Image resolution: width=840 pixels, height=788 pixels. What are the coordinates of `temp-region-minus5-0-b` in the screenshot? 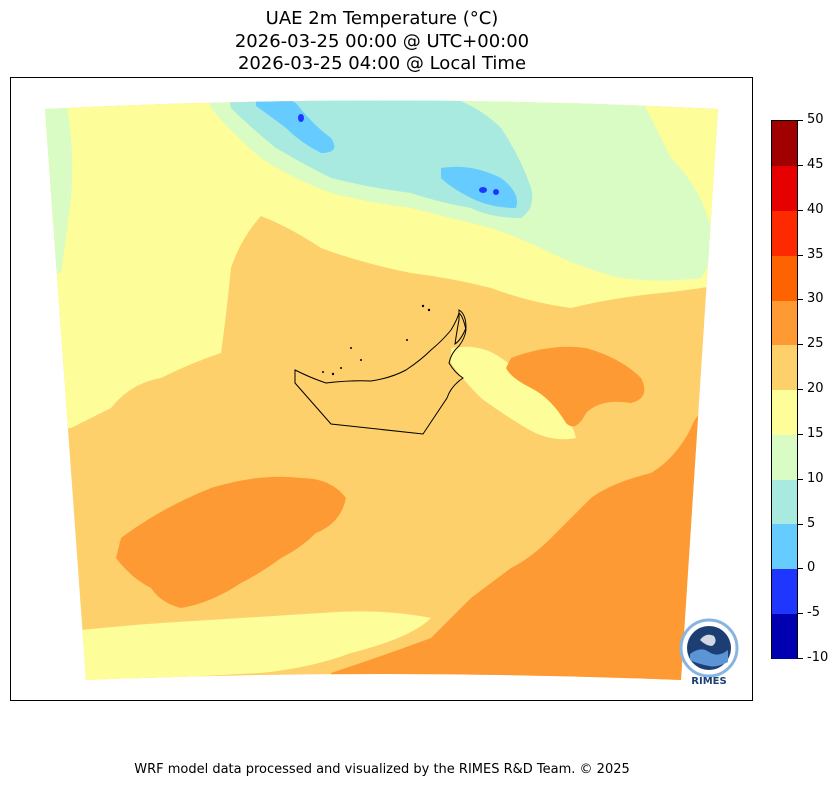 It's located at (483, 190).